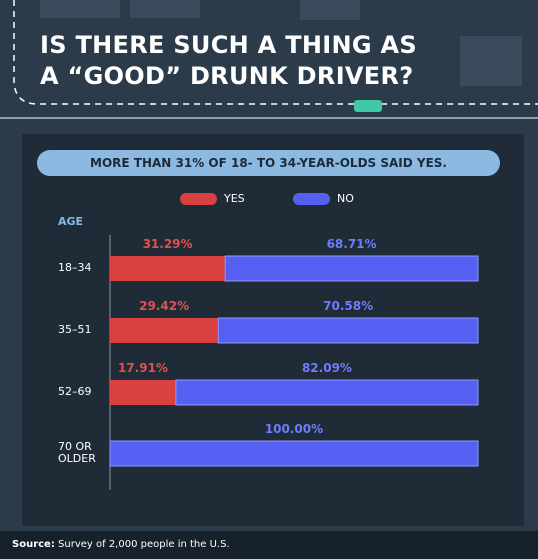 This screenshot has width=538, height=559. I want to click on y-tick-label: 70 OR OLDER, so click(77, 452).